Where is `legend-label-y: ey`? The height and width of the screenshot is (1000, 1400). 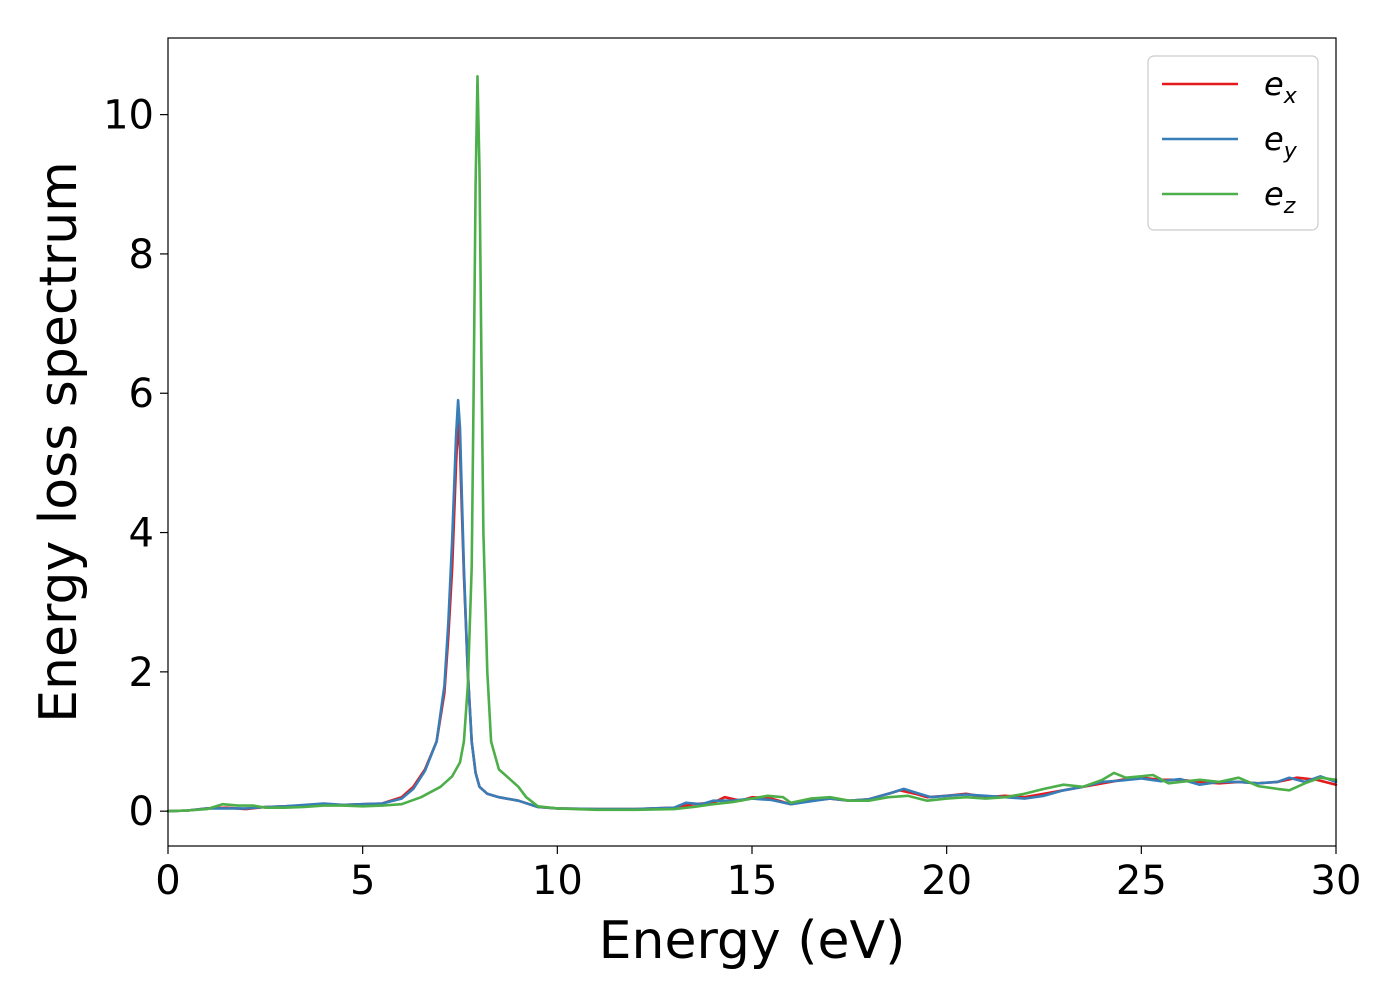 legend-label-y: ey is located at coordinates (1281, 142).